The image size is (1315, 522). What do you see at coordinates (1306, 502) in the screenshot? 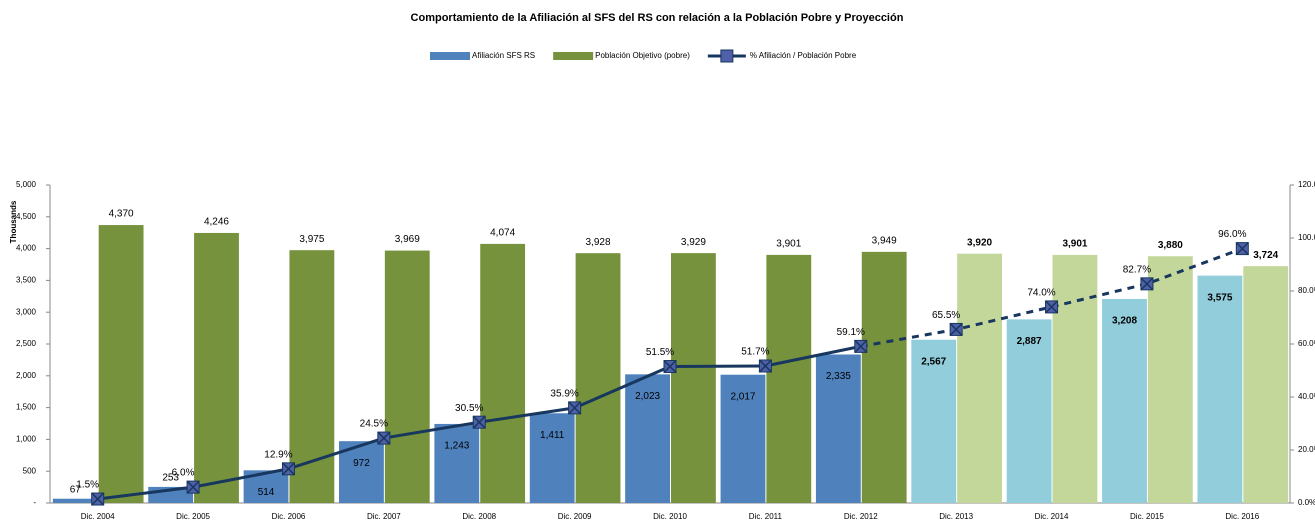
I see `y2-tick-label: 0.0%` at bounding box center [1306, 502].